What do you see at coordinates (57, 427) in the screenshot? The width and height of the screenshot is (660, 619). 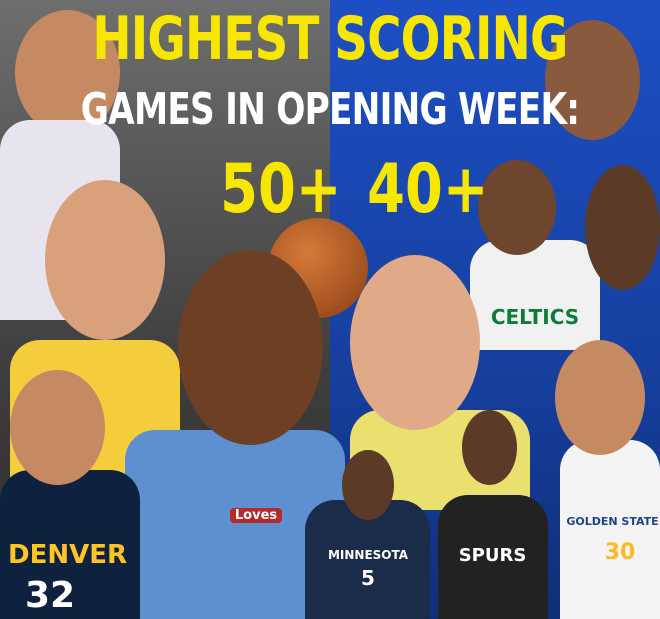 I see `player-denver` at bounding box center [57, 427].